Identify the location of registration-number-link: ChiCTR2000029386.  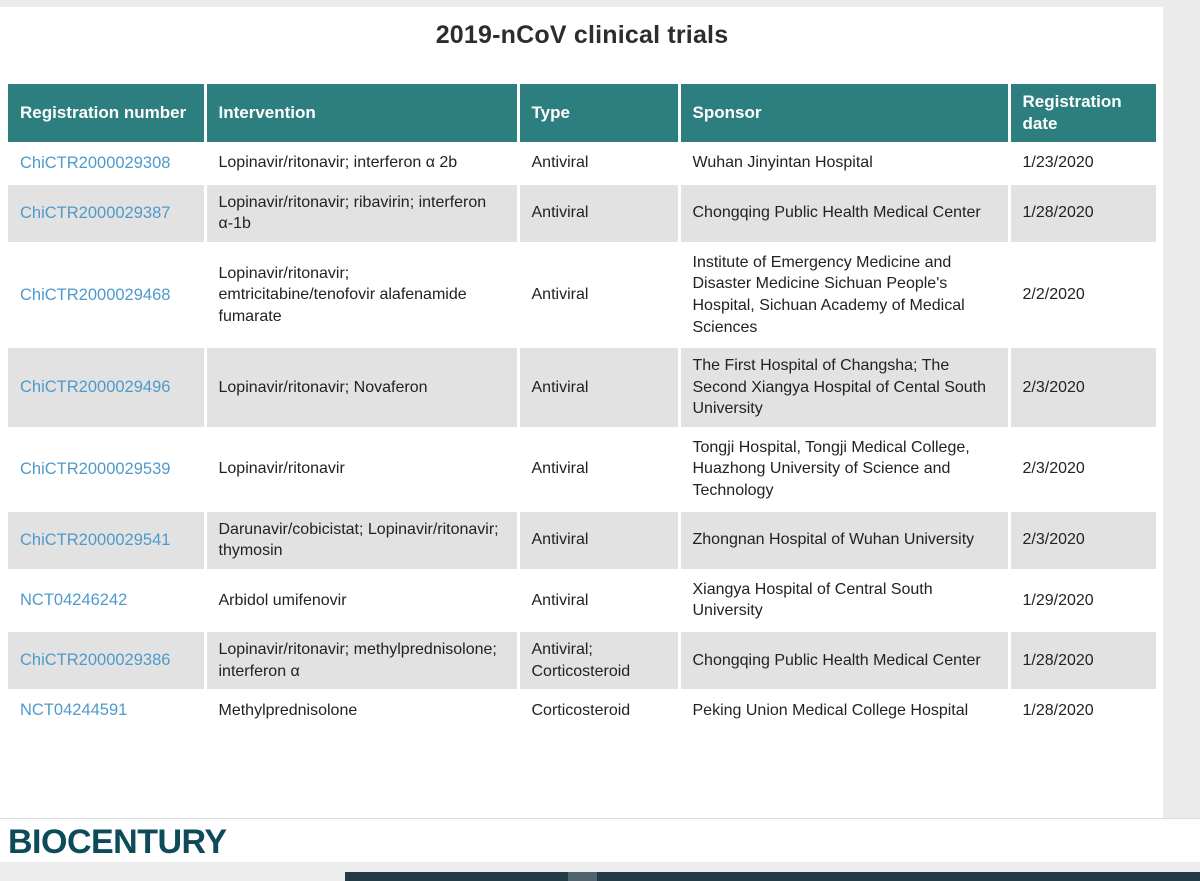
(95, 660).